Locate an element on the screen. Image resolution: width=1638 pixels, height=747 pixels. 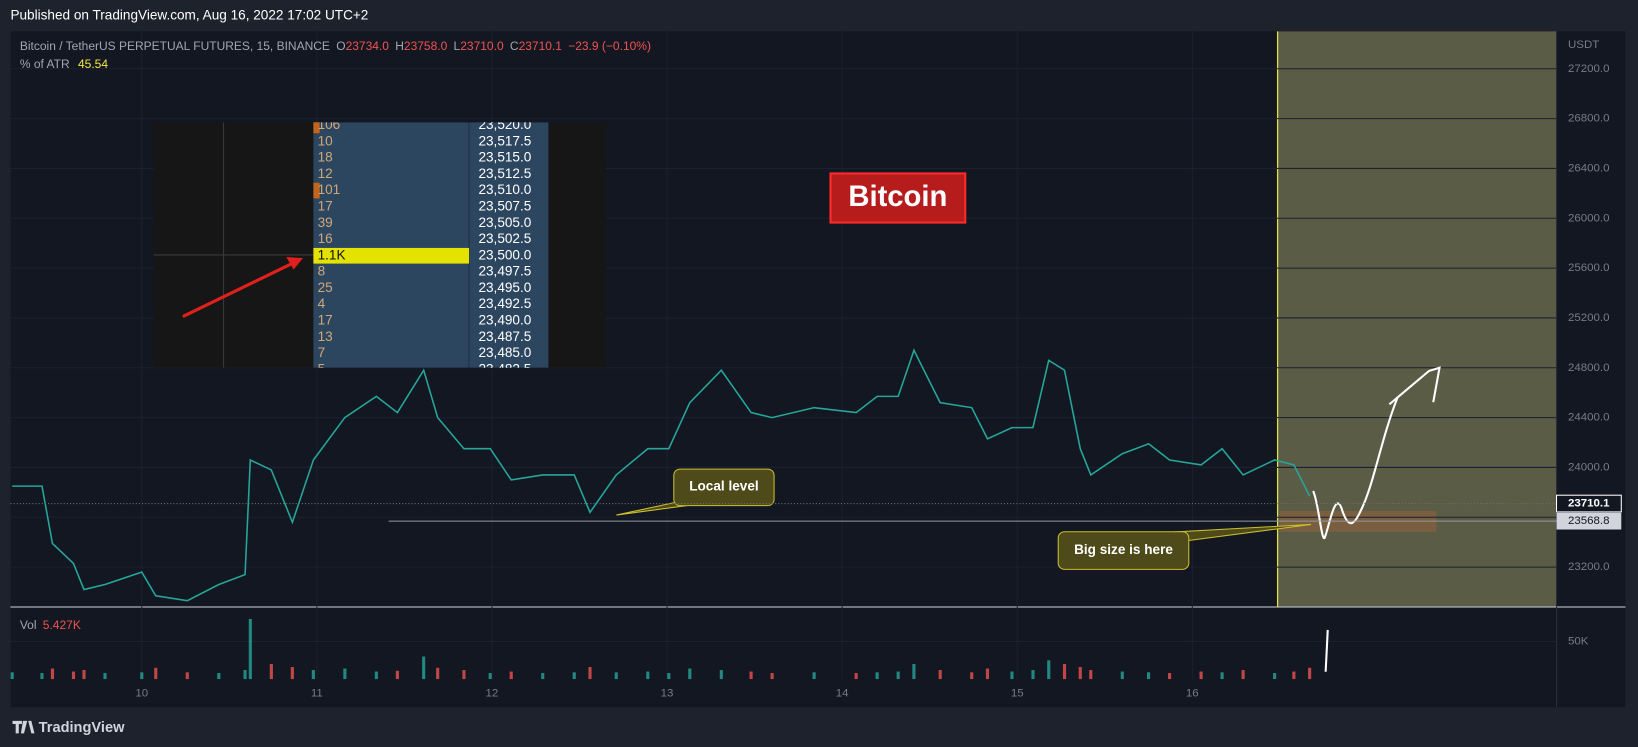
x-tick-label: 12 is located at coordinates (492, 694).